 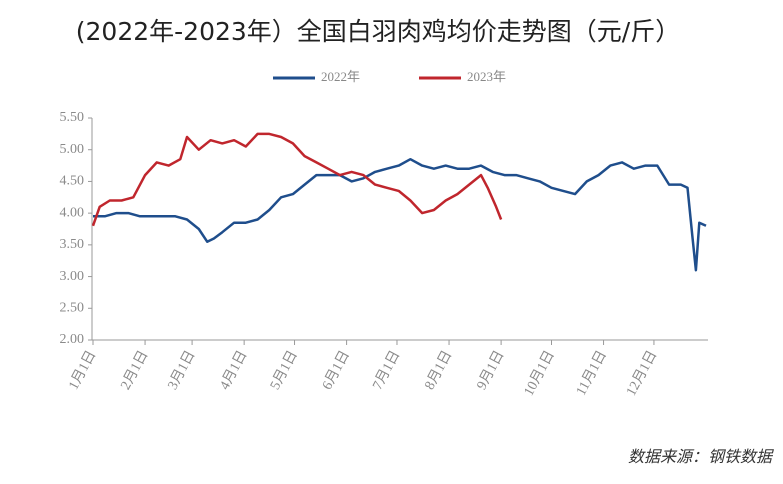 What do you see at coordinates (284, 370) in the screenshot?
I see `x-tick-label: 5月1日` at bounding box center [284, 370].